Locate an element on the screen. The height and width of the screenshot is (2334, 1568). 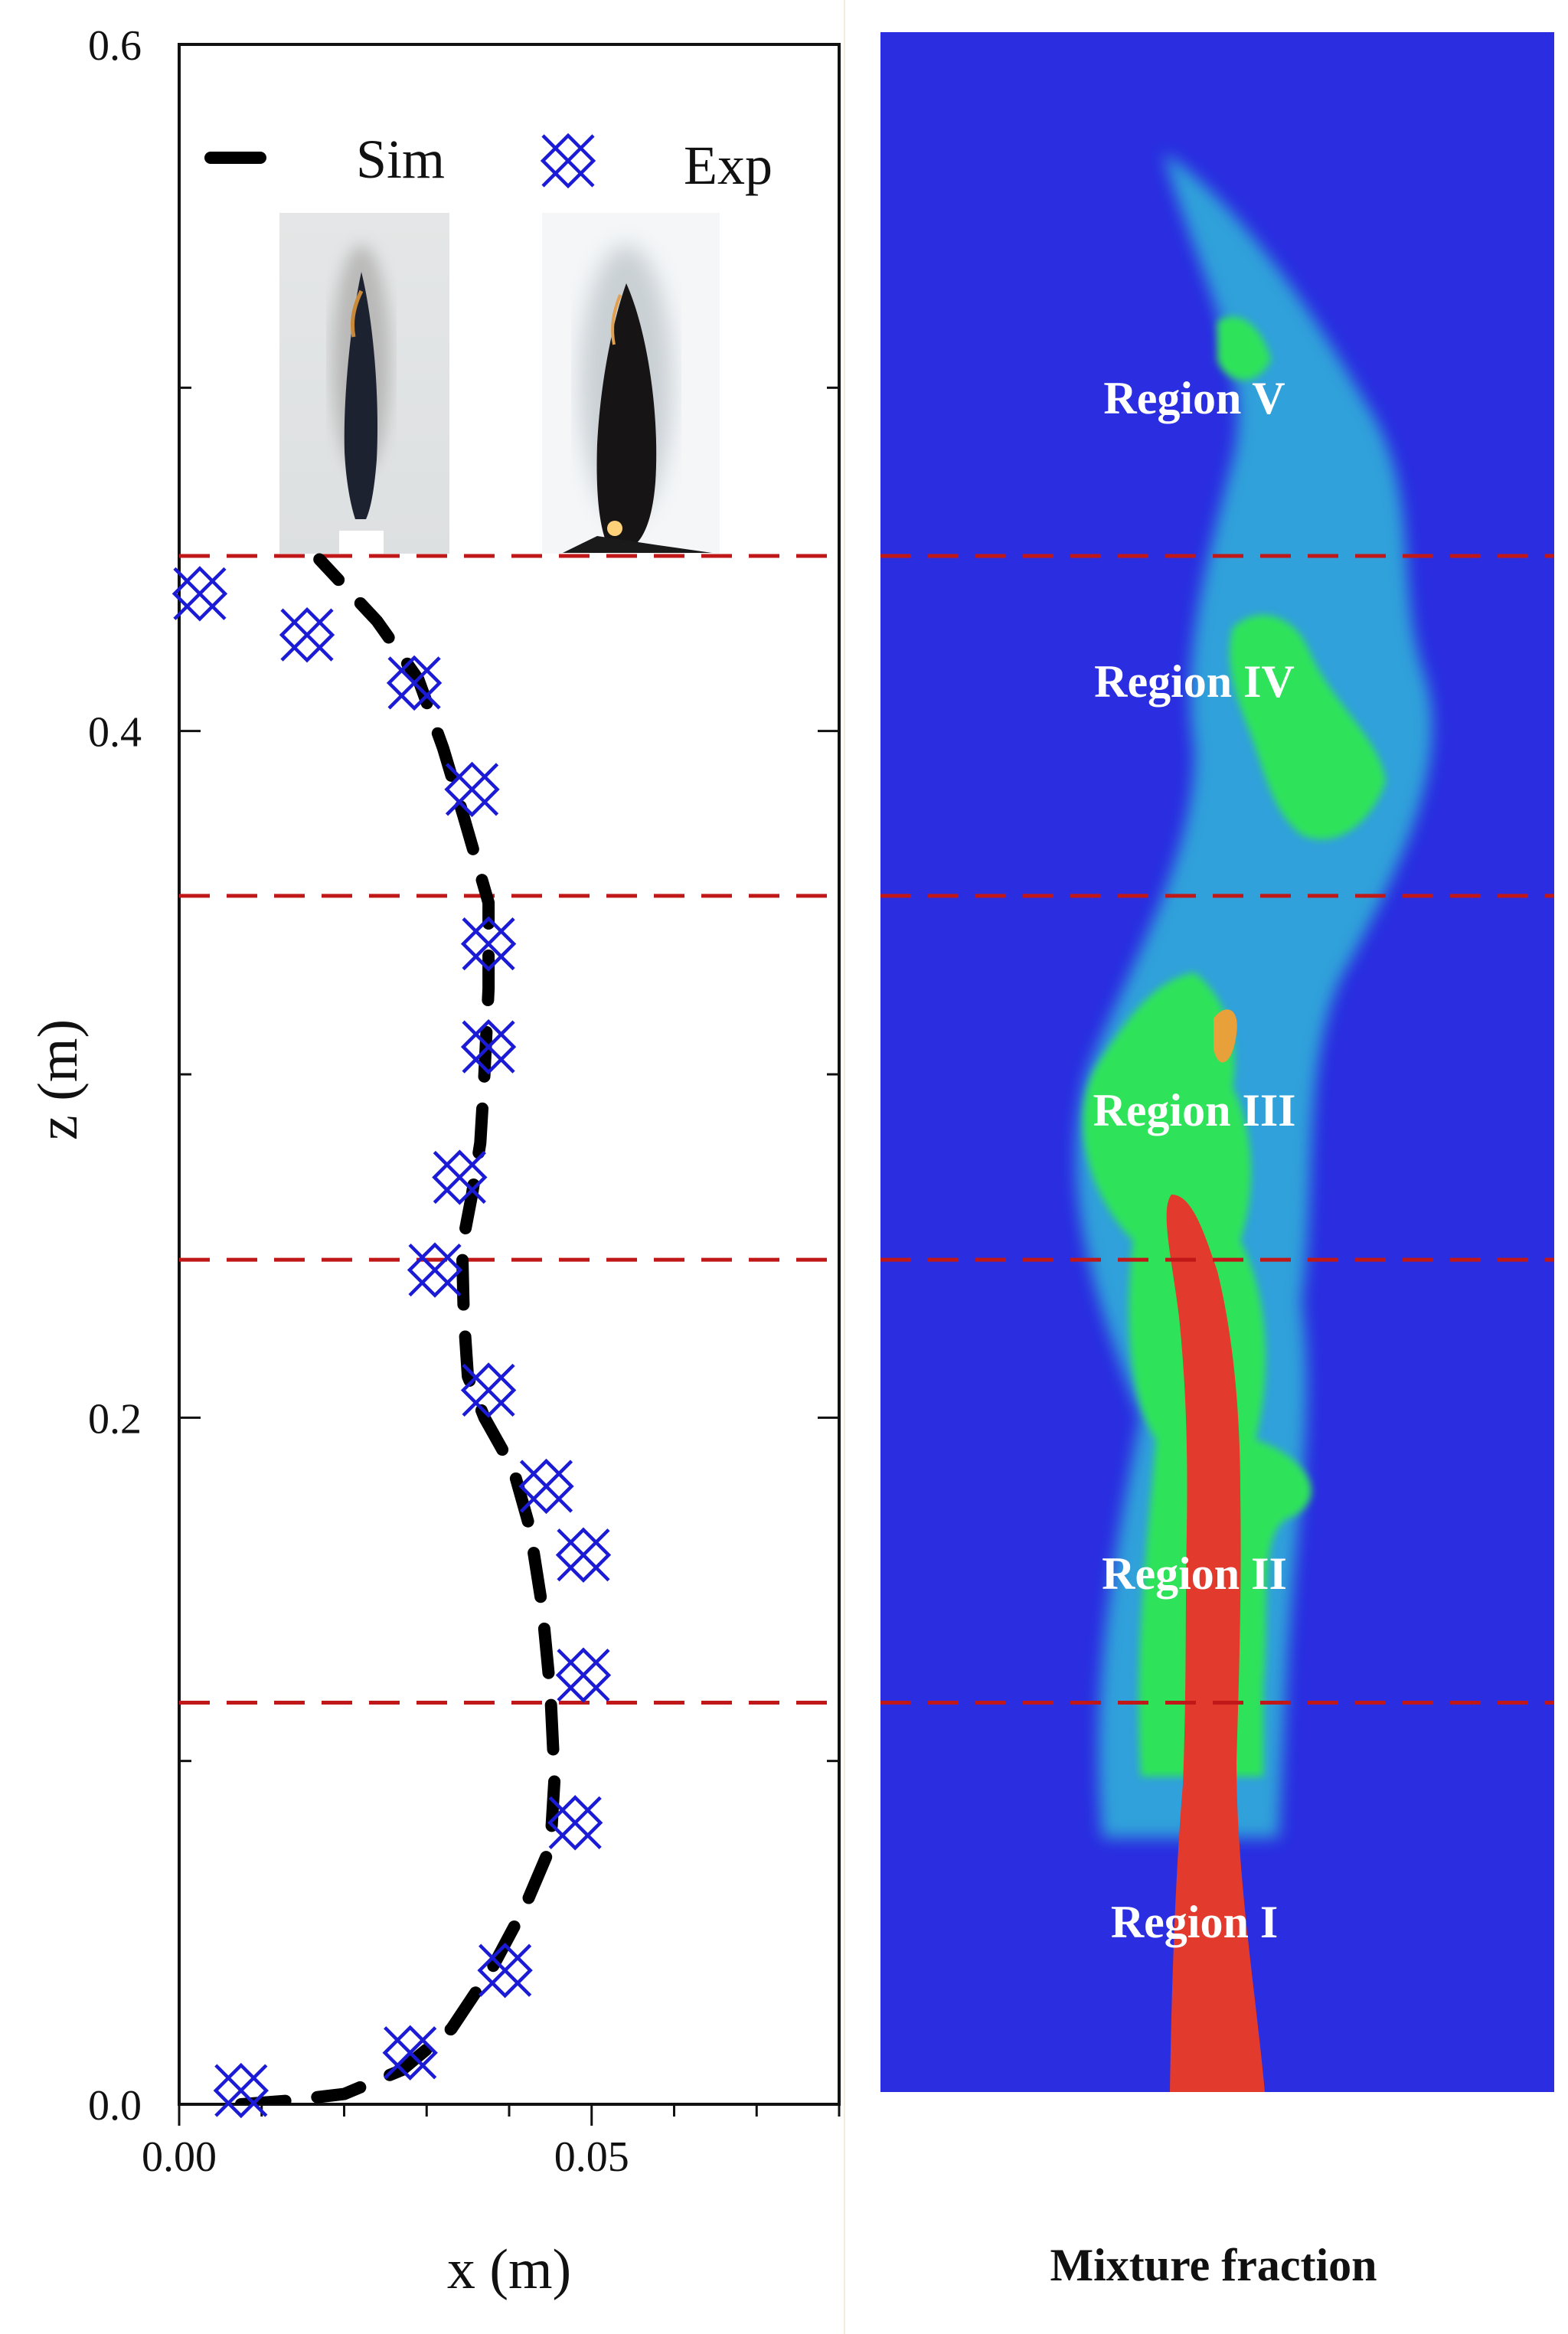
y-axis-title: z (m) is located at coordinates (58, 1079).